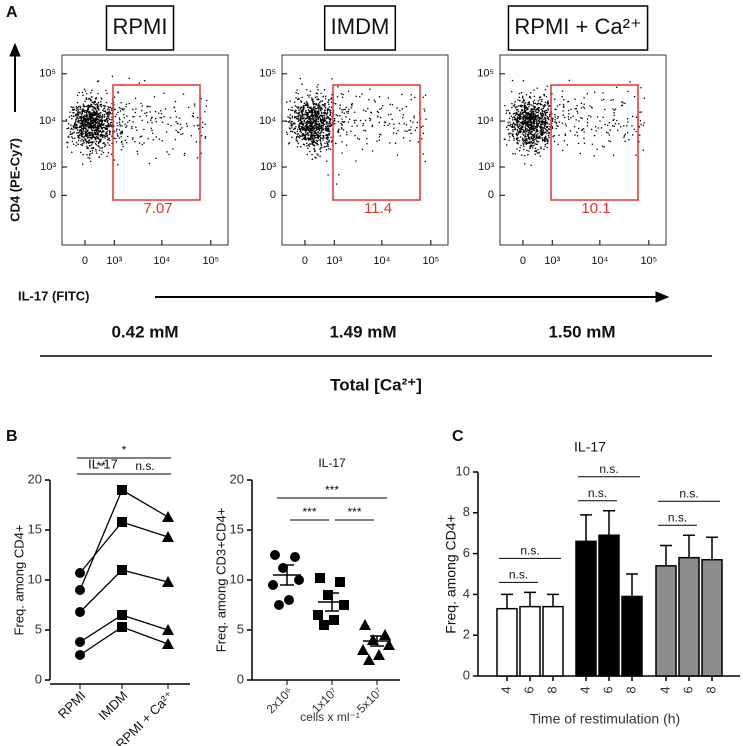 The image size is (753, 746). What do you see at coordinates (48, 167) in the screenshot?
I see `y-tick-label: 10³` at bounding box center [48, 167].